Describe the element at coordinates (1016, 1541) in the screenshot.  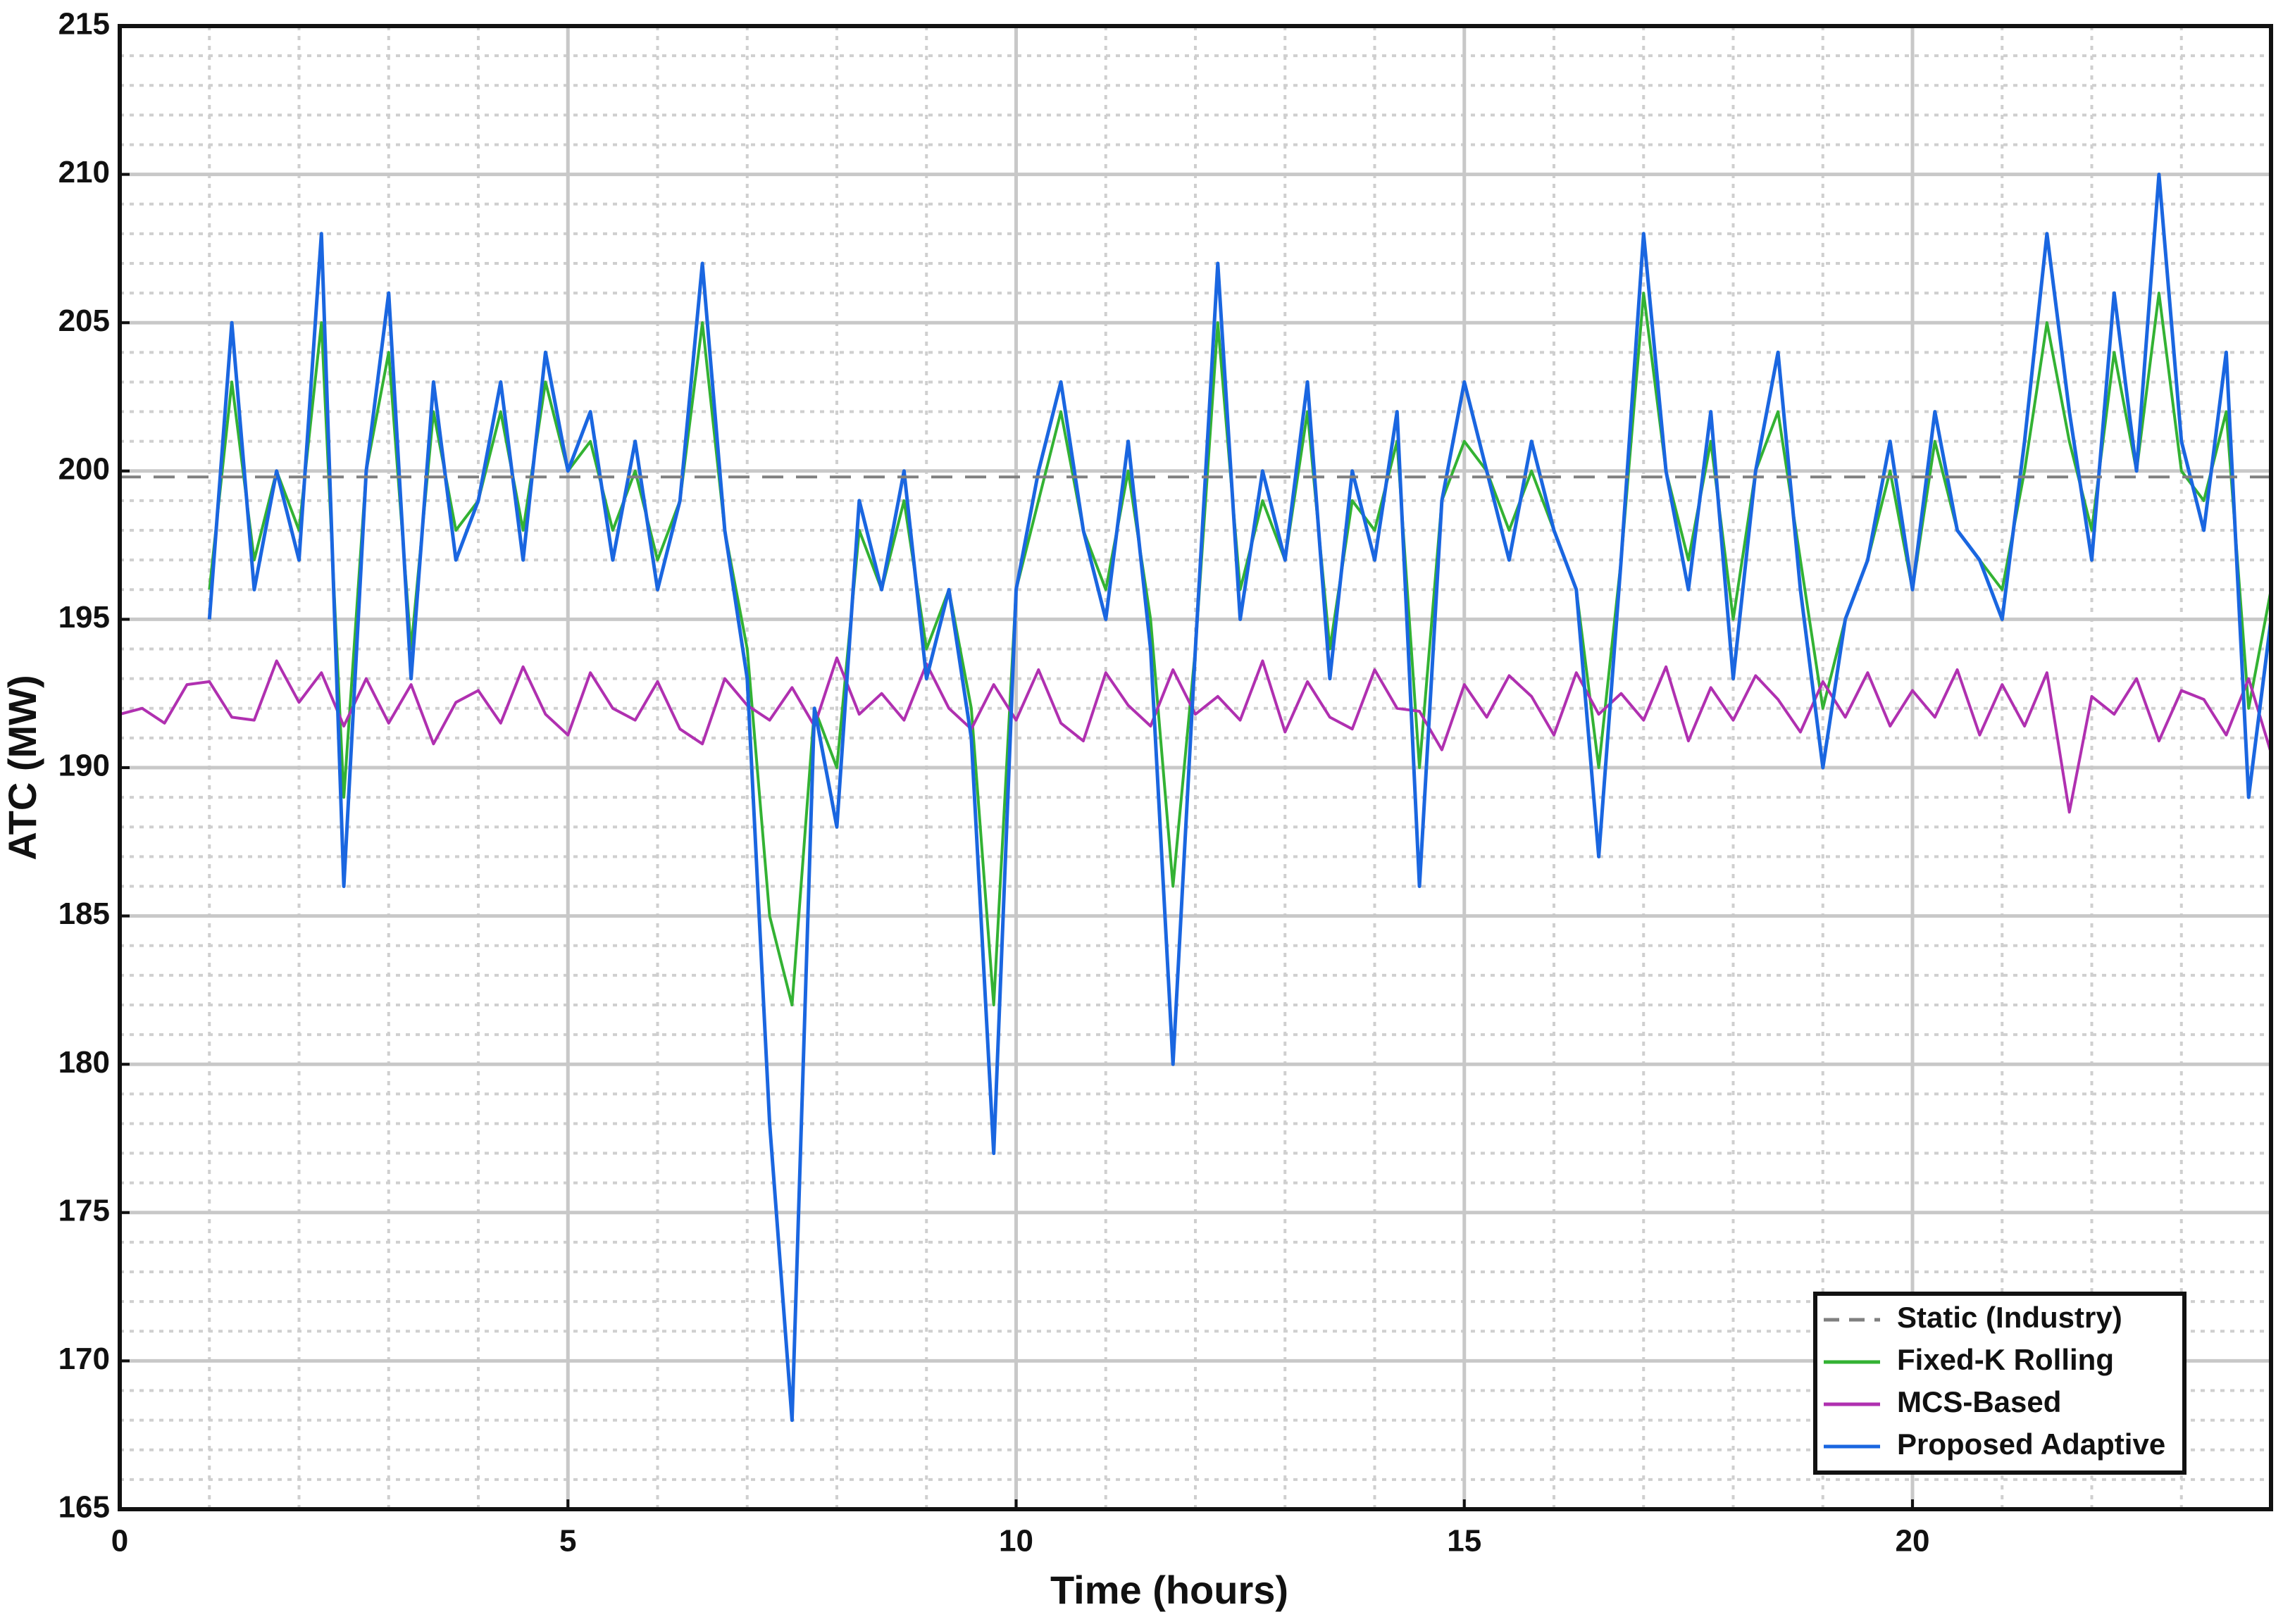
I see `x-tick-label: 10` at that location.